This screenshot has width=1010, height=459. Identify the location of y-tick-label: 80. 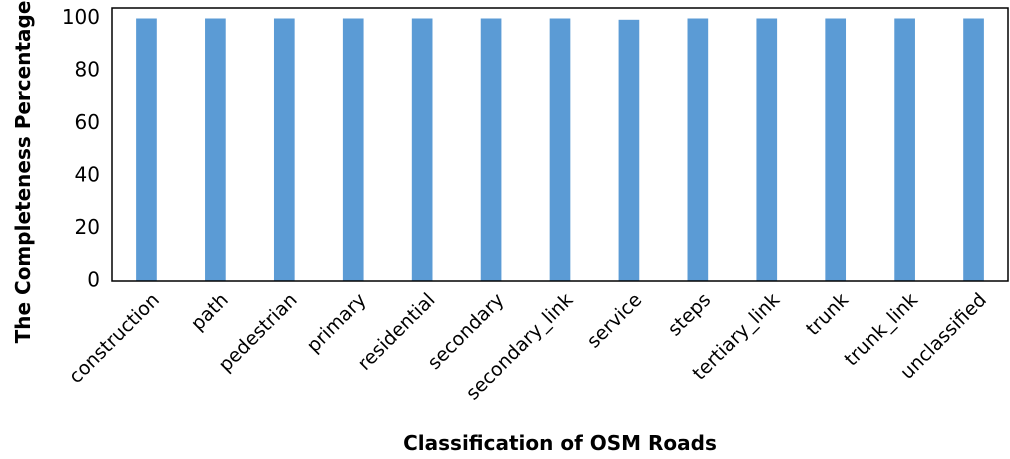
(87, 70).